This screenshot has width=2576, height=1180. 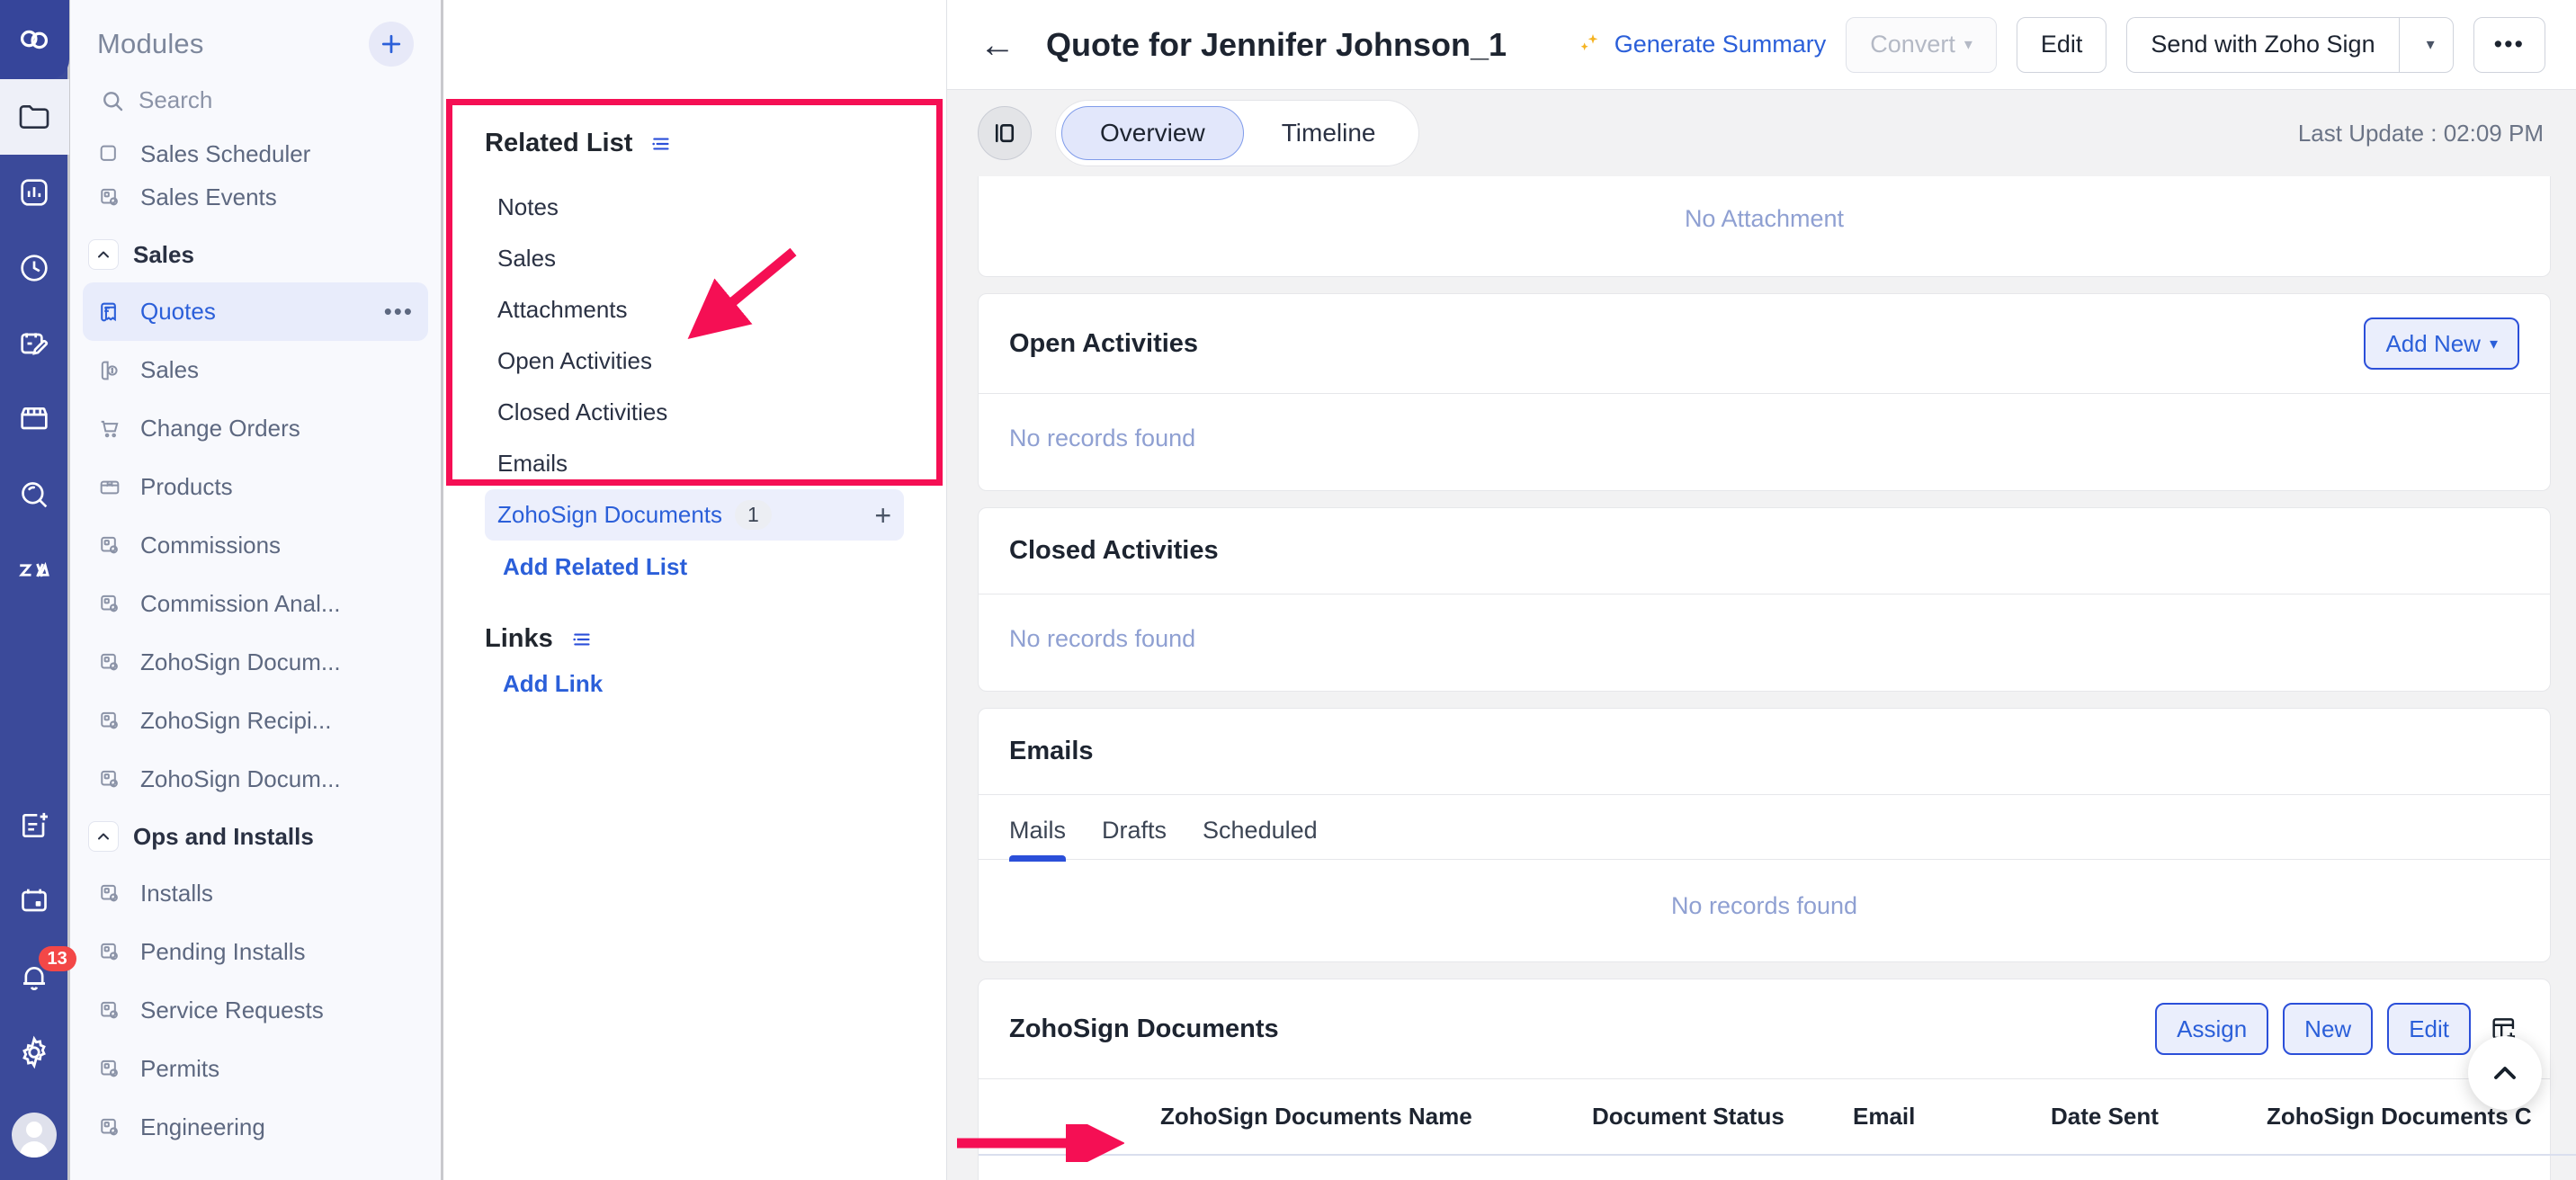 I want to click on row-document-name: Quote for Jennifer Johnson.pdf, so click(x=1365, y=1167).